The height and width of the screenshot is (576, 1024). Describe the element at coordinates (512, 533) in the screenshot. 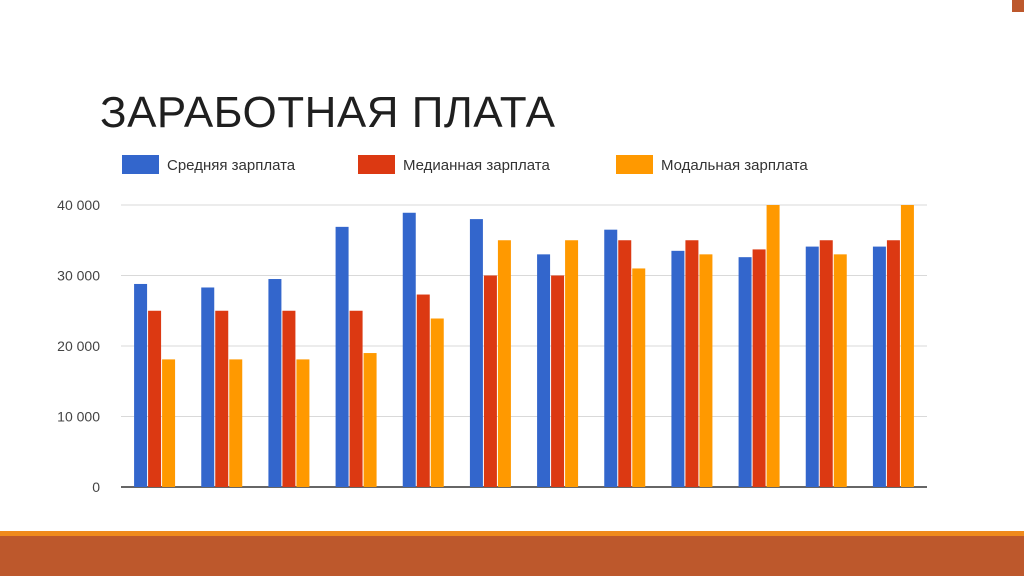

I see `footer-accent-line` at that location.